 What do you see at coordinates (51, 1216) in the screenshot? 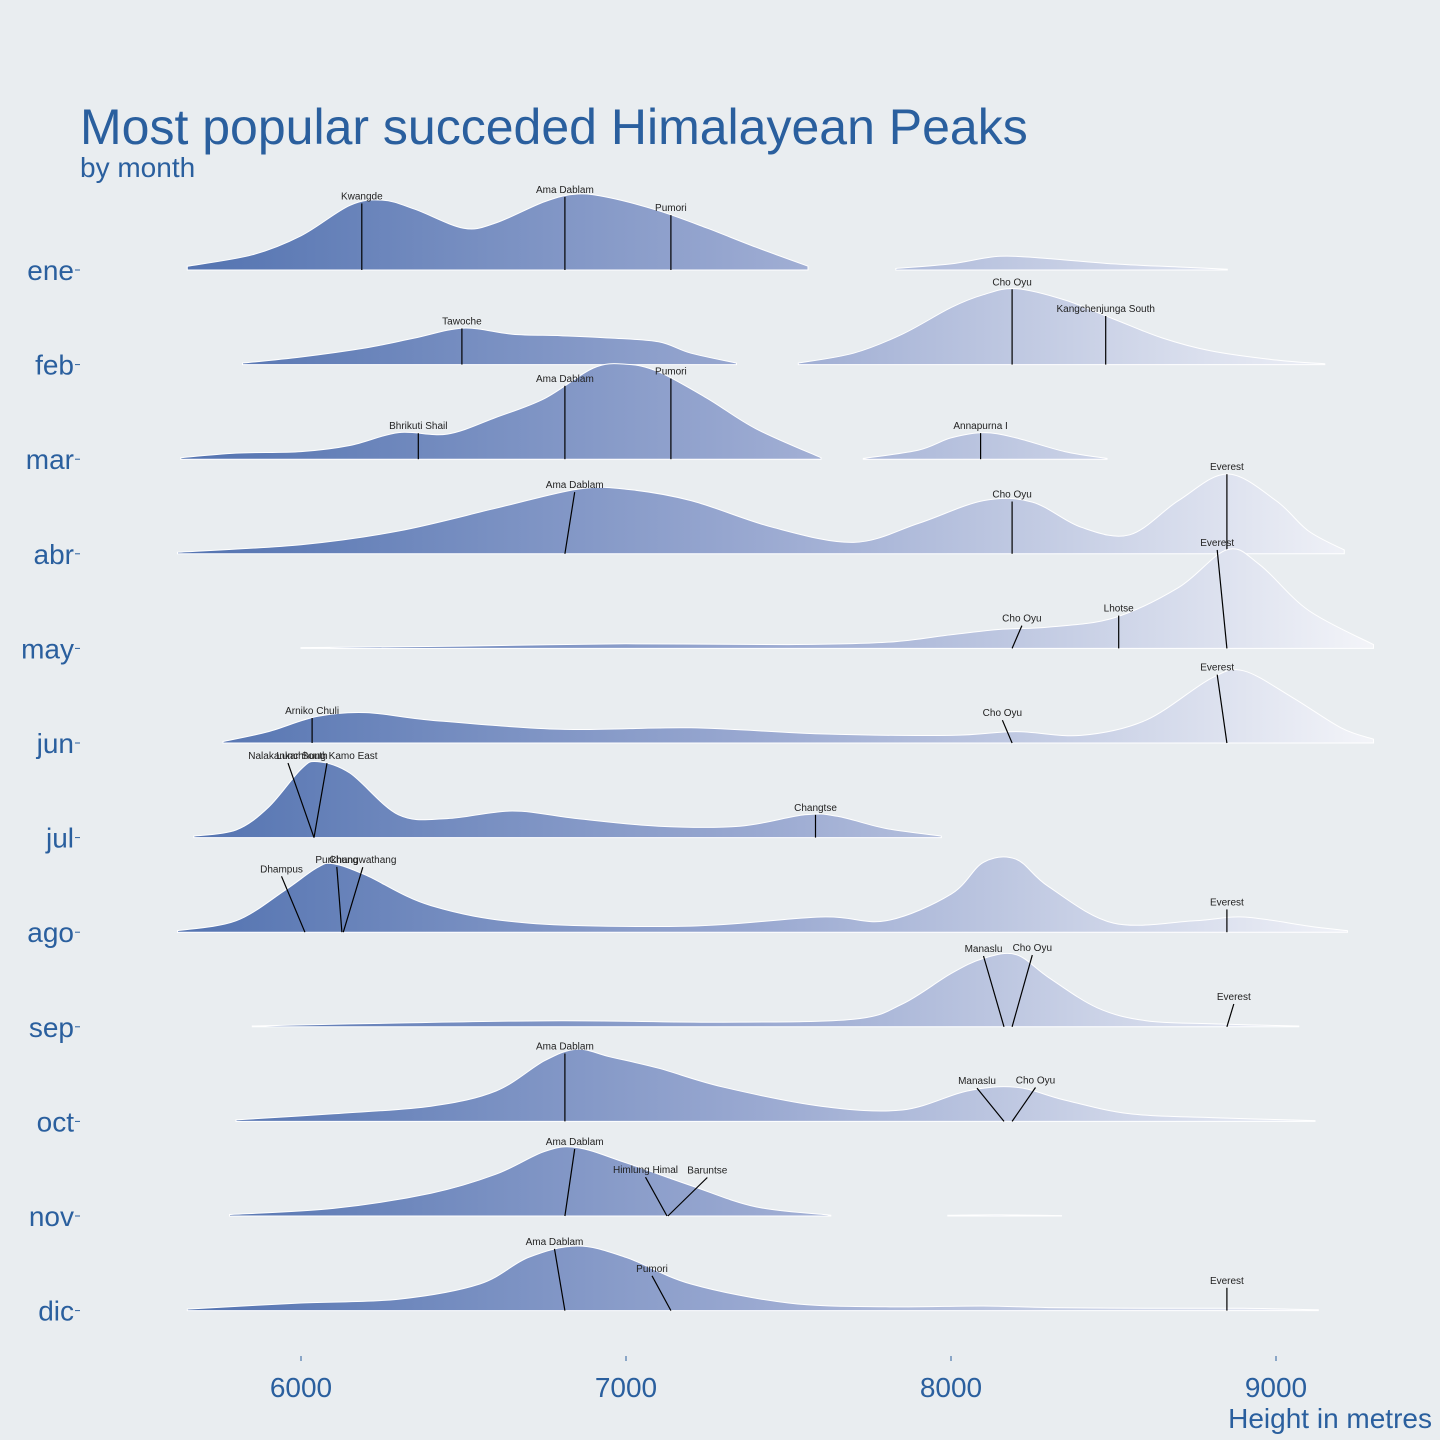
I see `month-label-nov: nov` at bounding box center [51, 1216].